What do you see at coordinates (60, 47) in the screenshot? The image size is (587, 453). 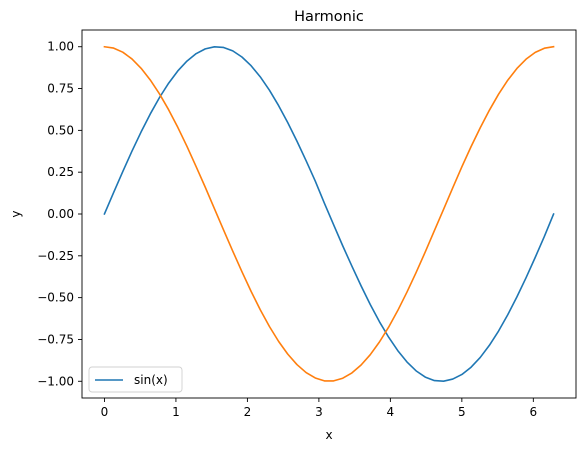 I see `y-tick-label: 1.00` at bounding box center [60, 47].